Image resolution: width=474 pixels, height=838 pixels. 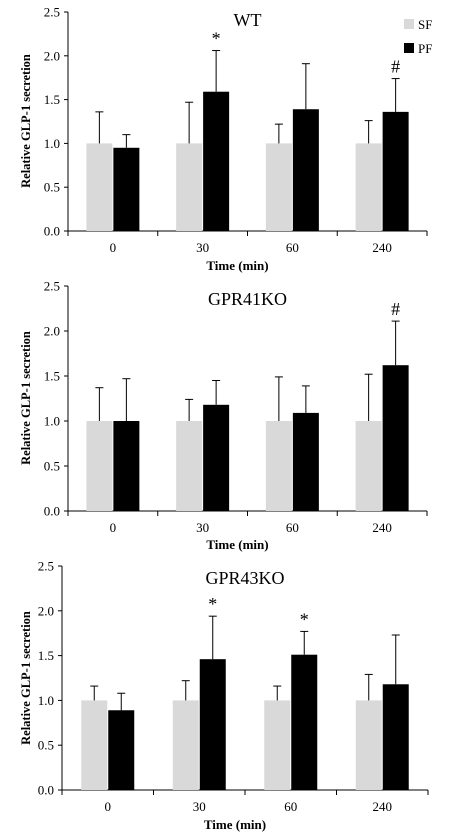 What do you see at coordinates (247, 299) in the screenshot?
I see `panel-title: GPR41KO` at bounding box center [247, 299].